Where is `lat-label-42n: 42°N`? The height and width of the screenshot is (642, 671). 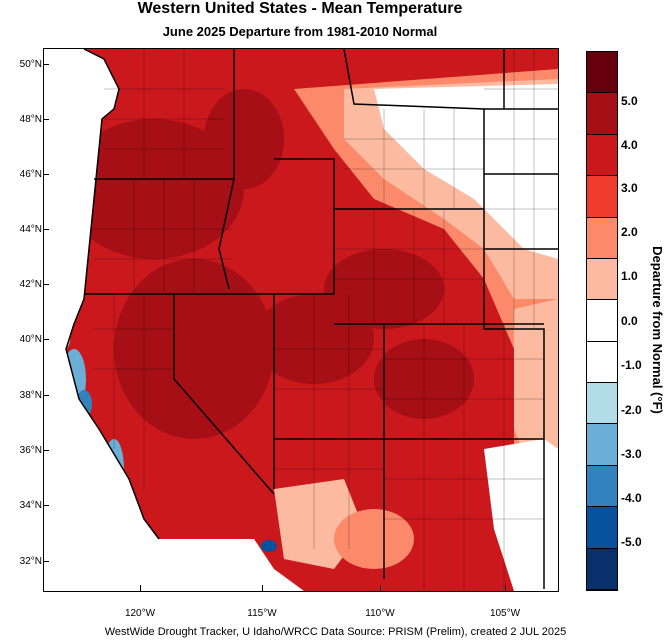
lat-label-42n: 42°N is located at coordinates (30, 284).